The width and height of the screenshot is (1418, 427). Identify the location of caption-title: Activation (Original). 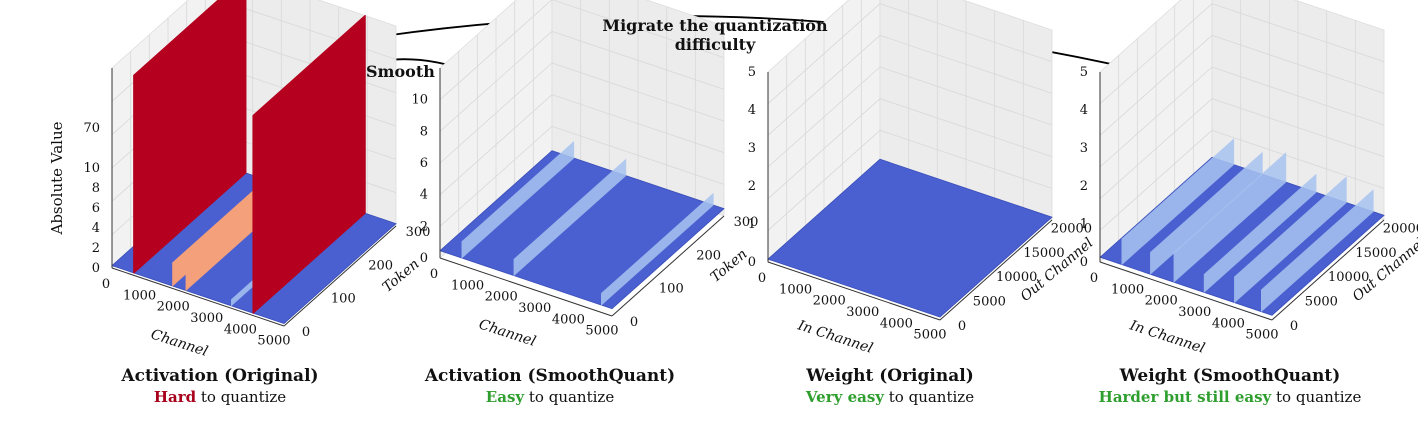
(220, 376).